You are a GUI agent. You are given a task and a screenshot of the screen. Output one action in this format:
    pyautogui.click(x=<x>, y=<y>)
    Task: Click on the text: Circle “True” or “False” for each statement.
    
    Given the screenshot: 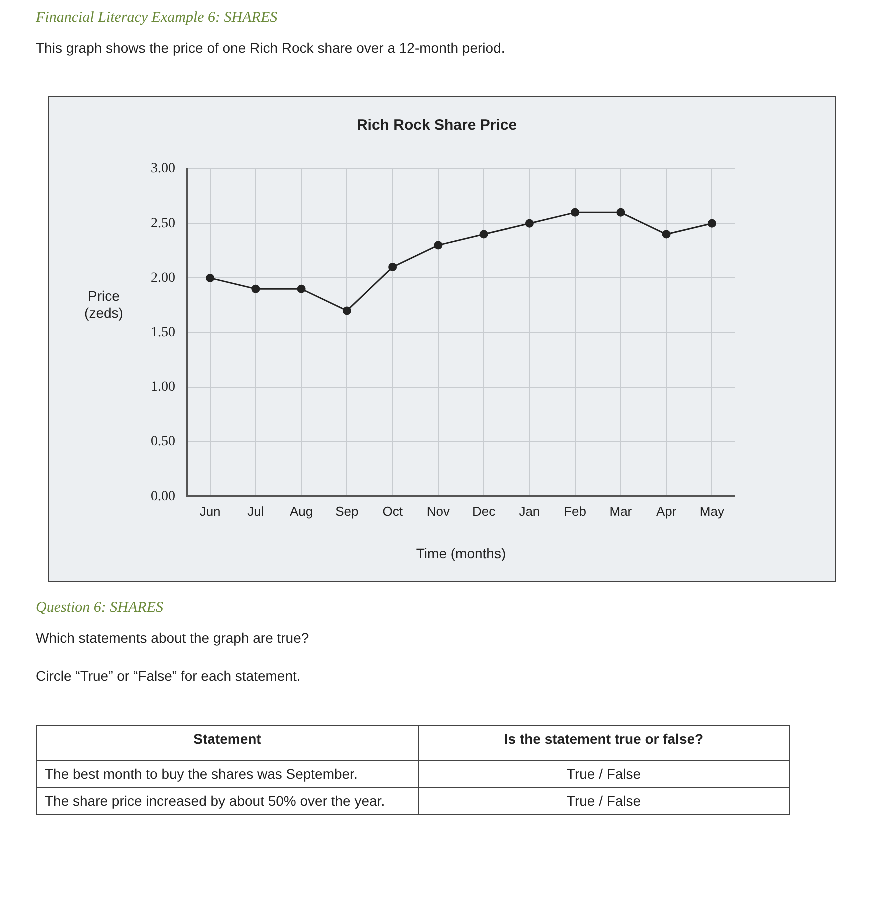 What is the action you would take?
    pyautogui.click(x=168, y=676)
    